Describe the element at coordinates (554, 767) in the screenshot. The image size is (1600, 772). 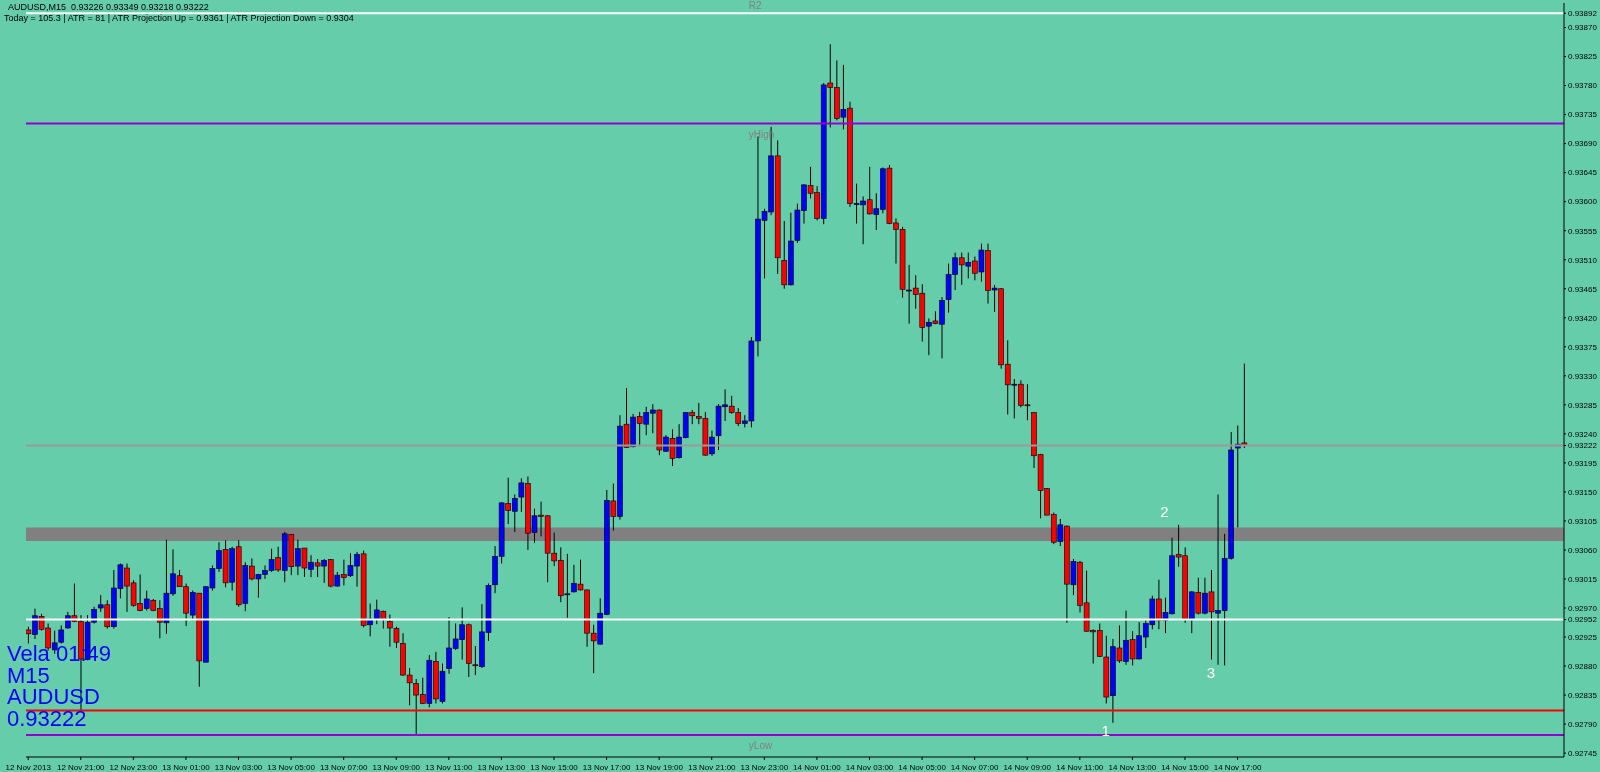
I see `x-tick-label: 13 Nov 15:00` at that location.